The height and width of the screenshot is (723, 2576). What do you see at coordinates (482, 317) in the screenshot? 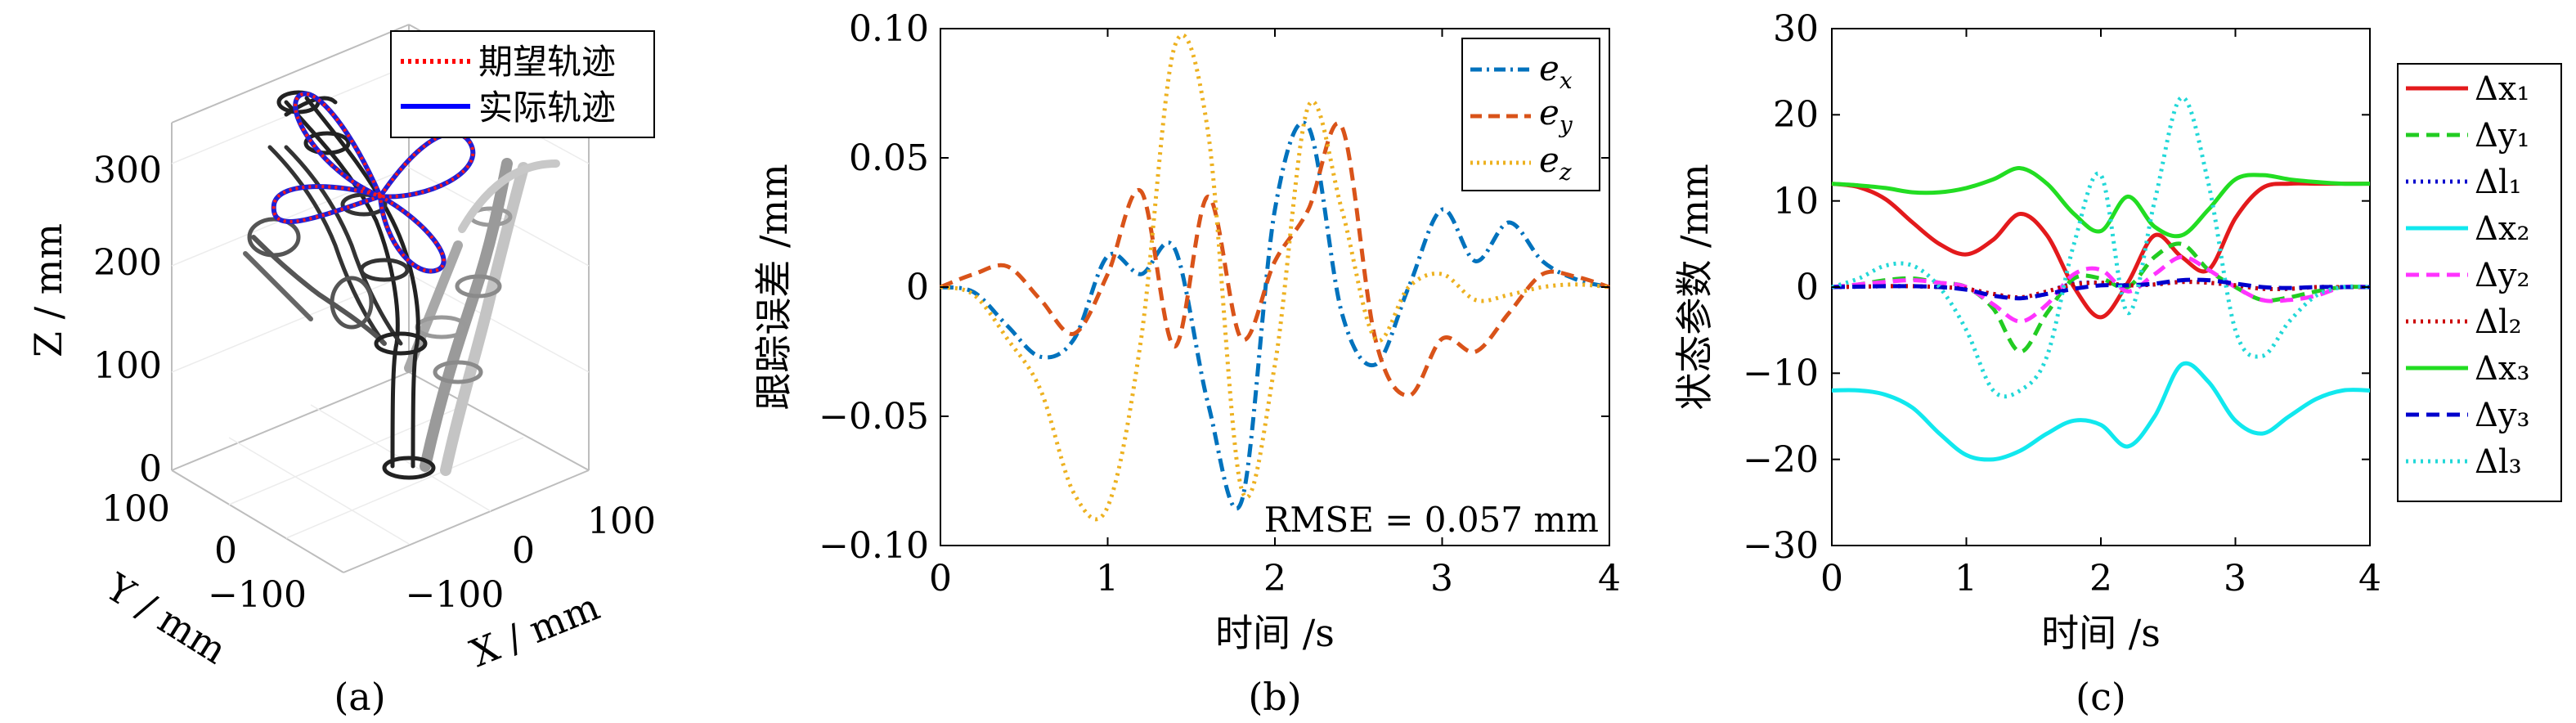
I see `robot-structure-grey` at bounding box center [482, 317].